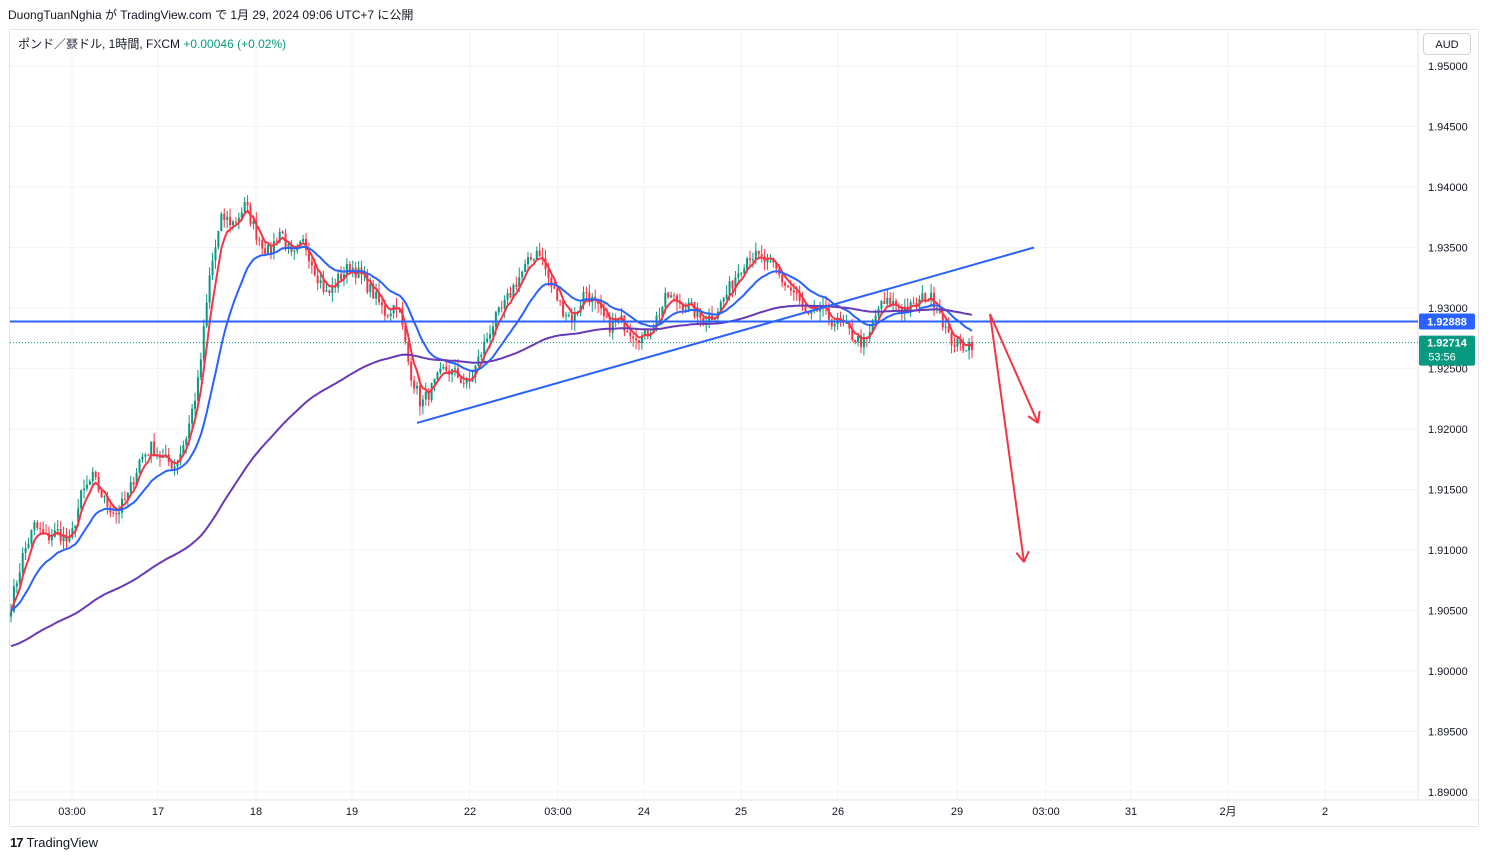 The height and width of the screenshot is (861, 1489). I want to click on horizontal-level-label: 1.92888, so click(1447, 323).